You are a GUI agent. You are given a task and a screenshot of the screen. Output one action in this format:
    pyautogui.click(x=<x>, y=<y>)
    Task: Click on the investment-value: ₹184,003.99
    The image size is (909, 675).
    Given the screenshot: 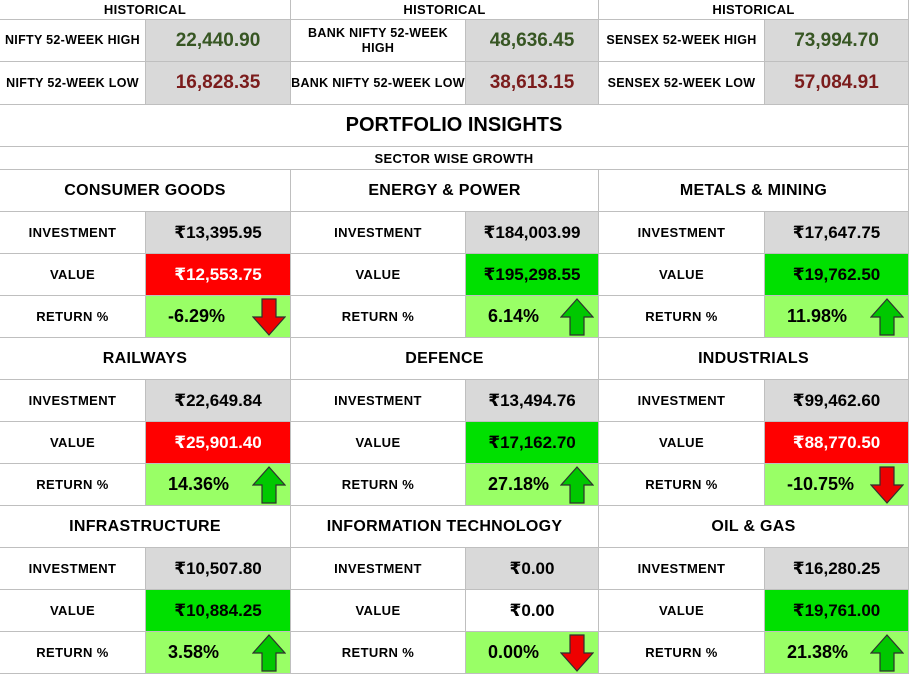 What is the action you would take?
    pyautogui.click(x=532, y=233)
    